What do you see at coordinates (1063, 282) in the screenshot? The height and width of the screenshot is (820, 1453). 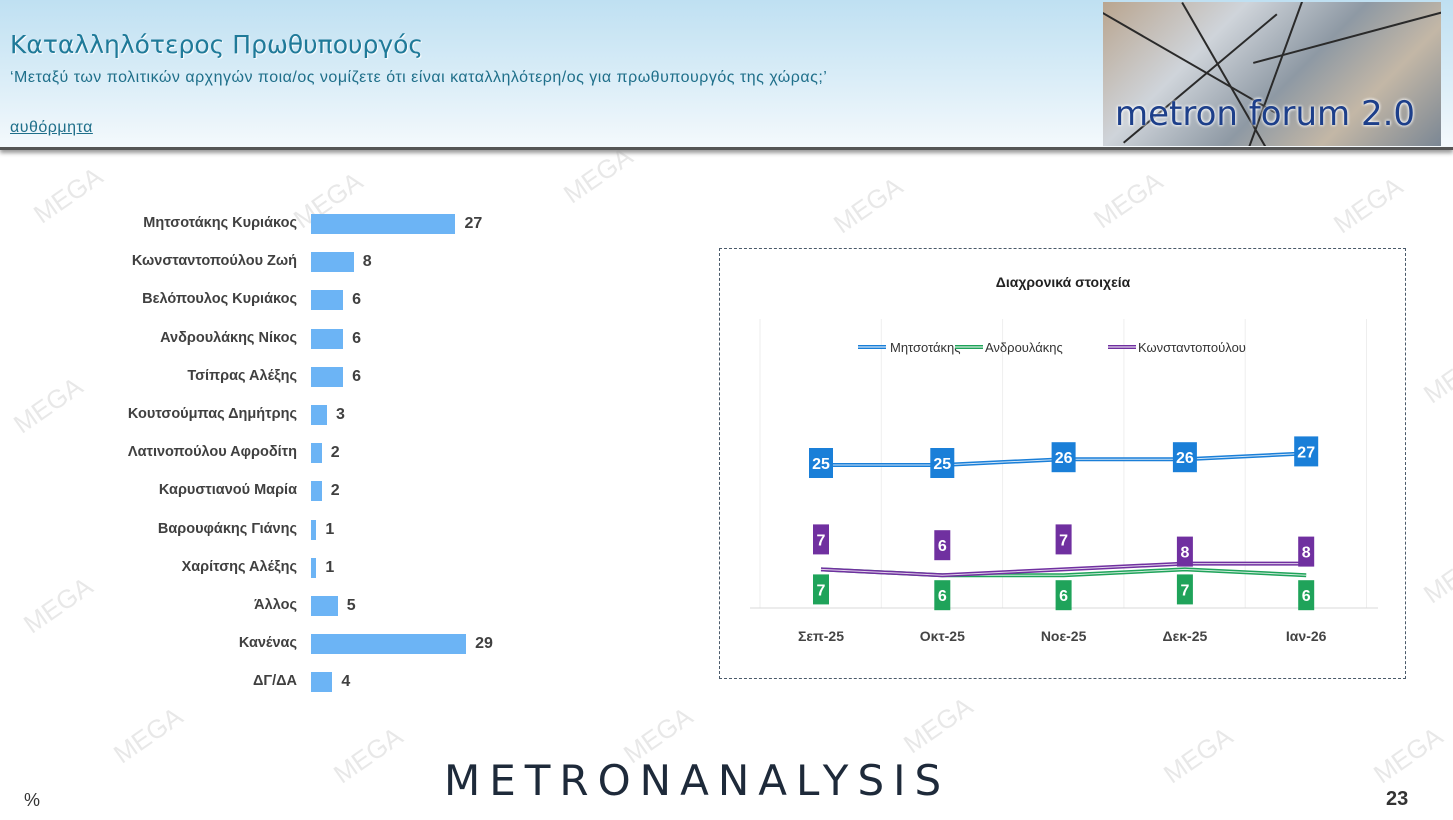 I see `line-chart-title: Διαχρονικά στοιχεία` at bounding box center [1063, 282].